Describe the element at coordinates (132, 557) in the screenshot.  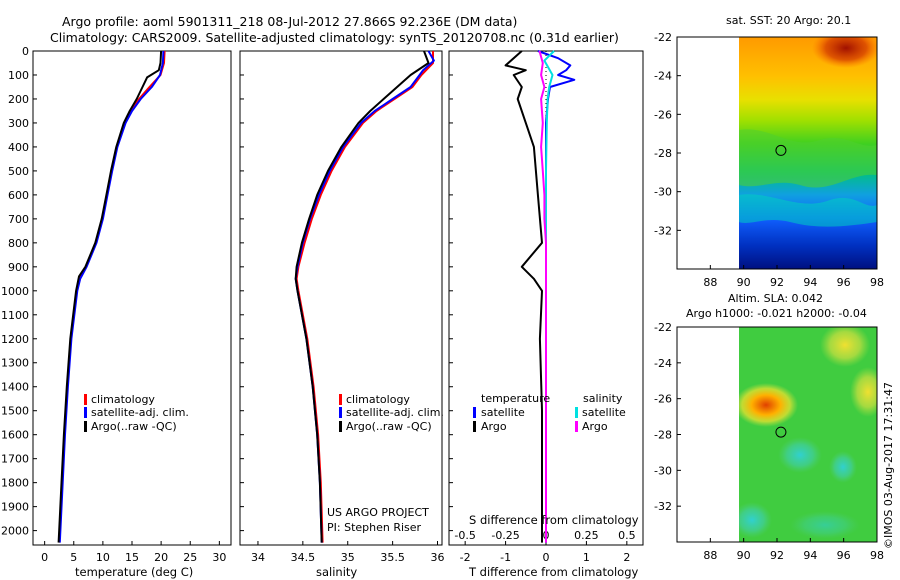
I see `x-tick-label: 15` at that location.